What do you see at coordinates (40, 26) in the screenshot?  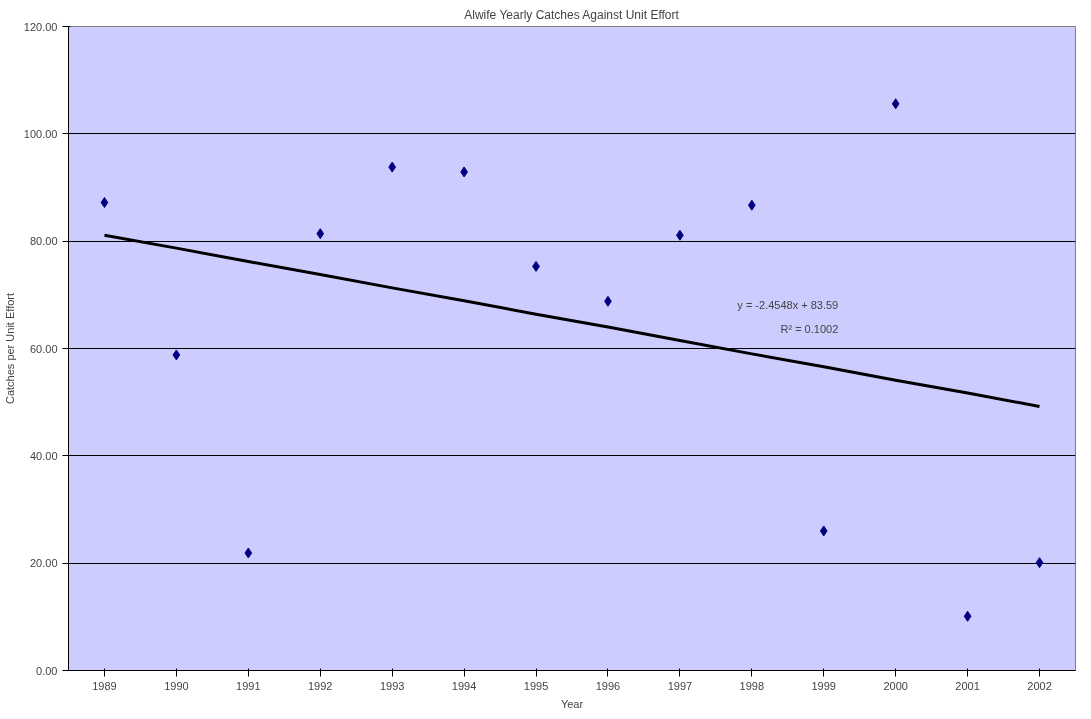 I see `y-tick-label: 120.00` at bounding box center [40, 26].